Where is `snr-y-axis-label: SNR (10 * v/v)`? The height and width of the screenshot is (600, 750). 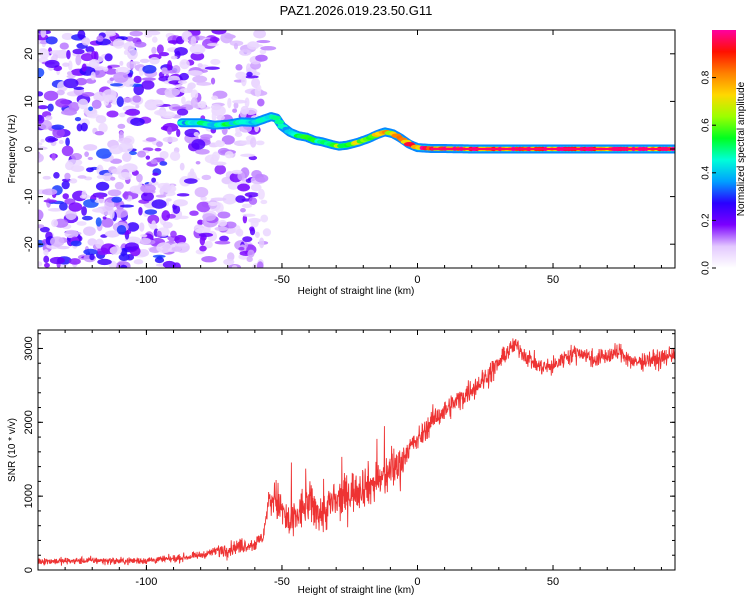
snr-y-axis-label: SNR (10 * v/v) is located at coordinates (12, 450).